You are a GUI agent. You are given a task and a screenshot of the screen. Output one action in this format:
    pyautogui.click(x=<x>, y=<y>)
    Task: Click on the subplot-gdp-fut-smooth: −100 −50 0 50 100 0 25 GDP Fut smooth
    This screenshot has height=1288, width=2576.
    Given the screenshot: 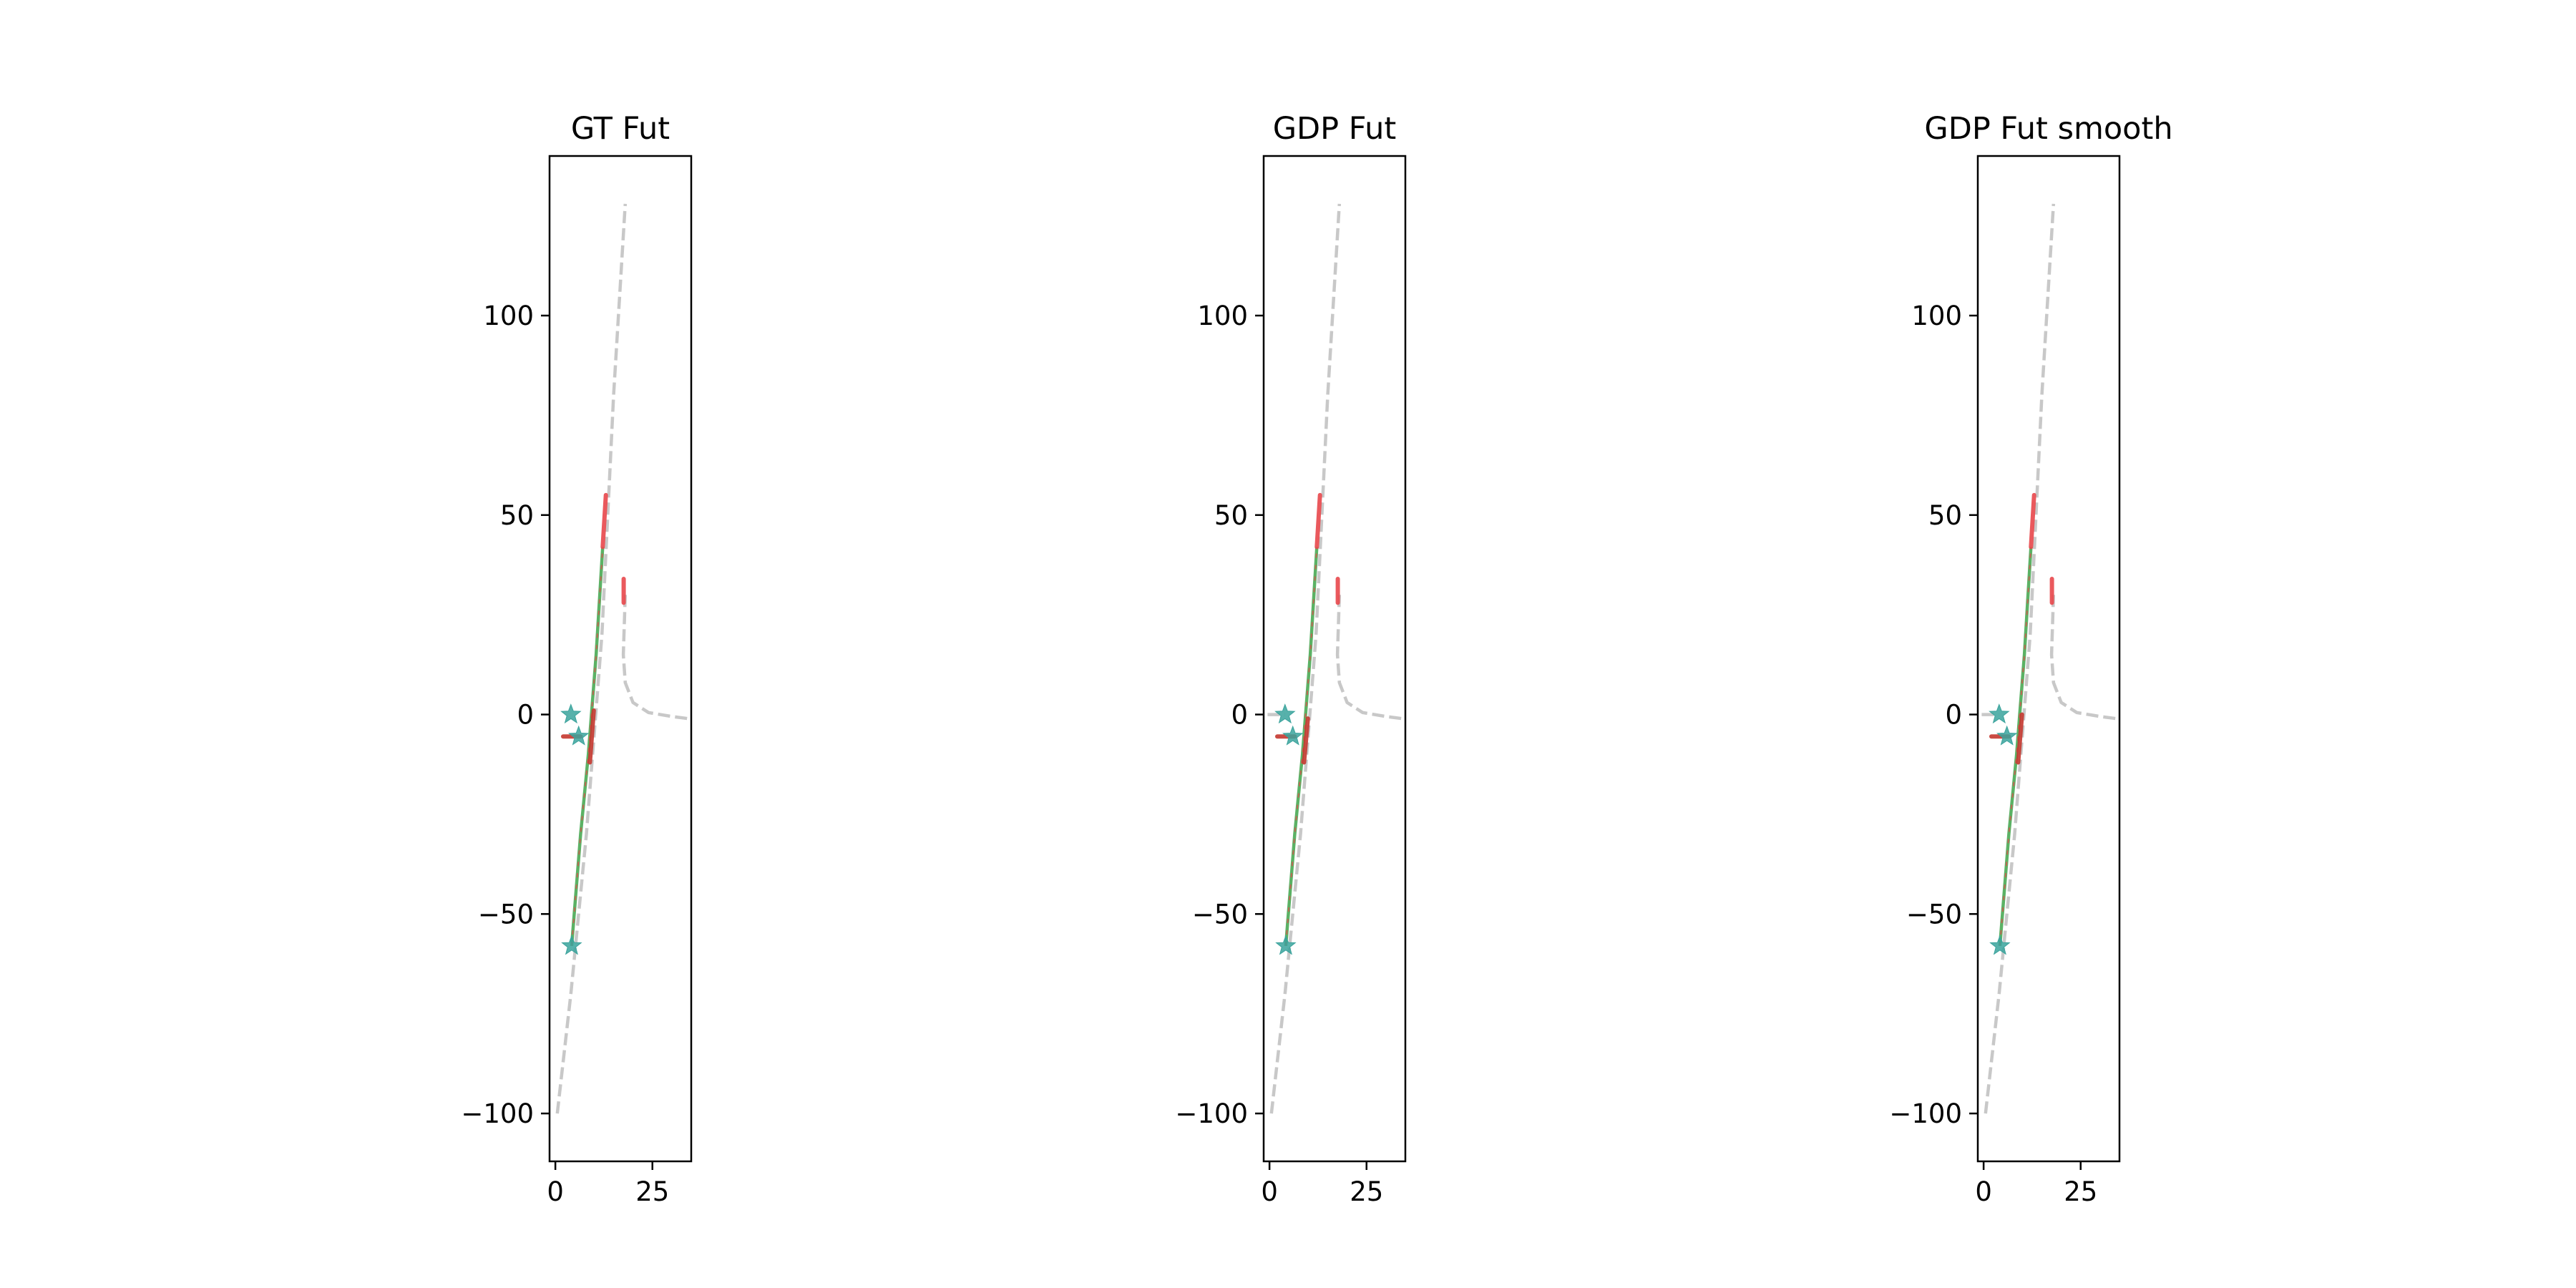 What is the action you would take?
    pyautogui.click(x=2030, y=659)
    